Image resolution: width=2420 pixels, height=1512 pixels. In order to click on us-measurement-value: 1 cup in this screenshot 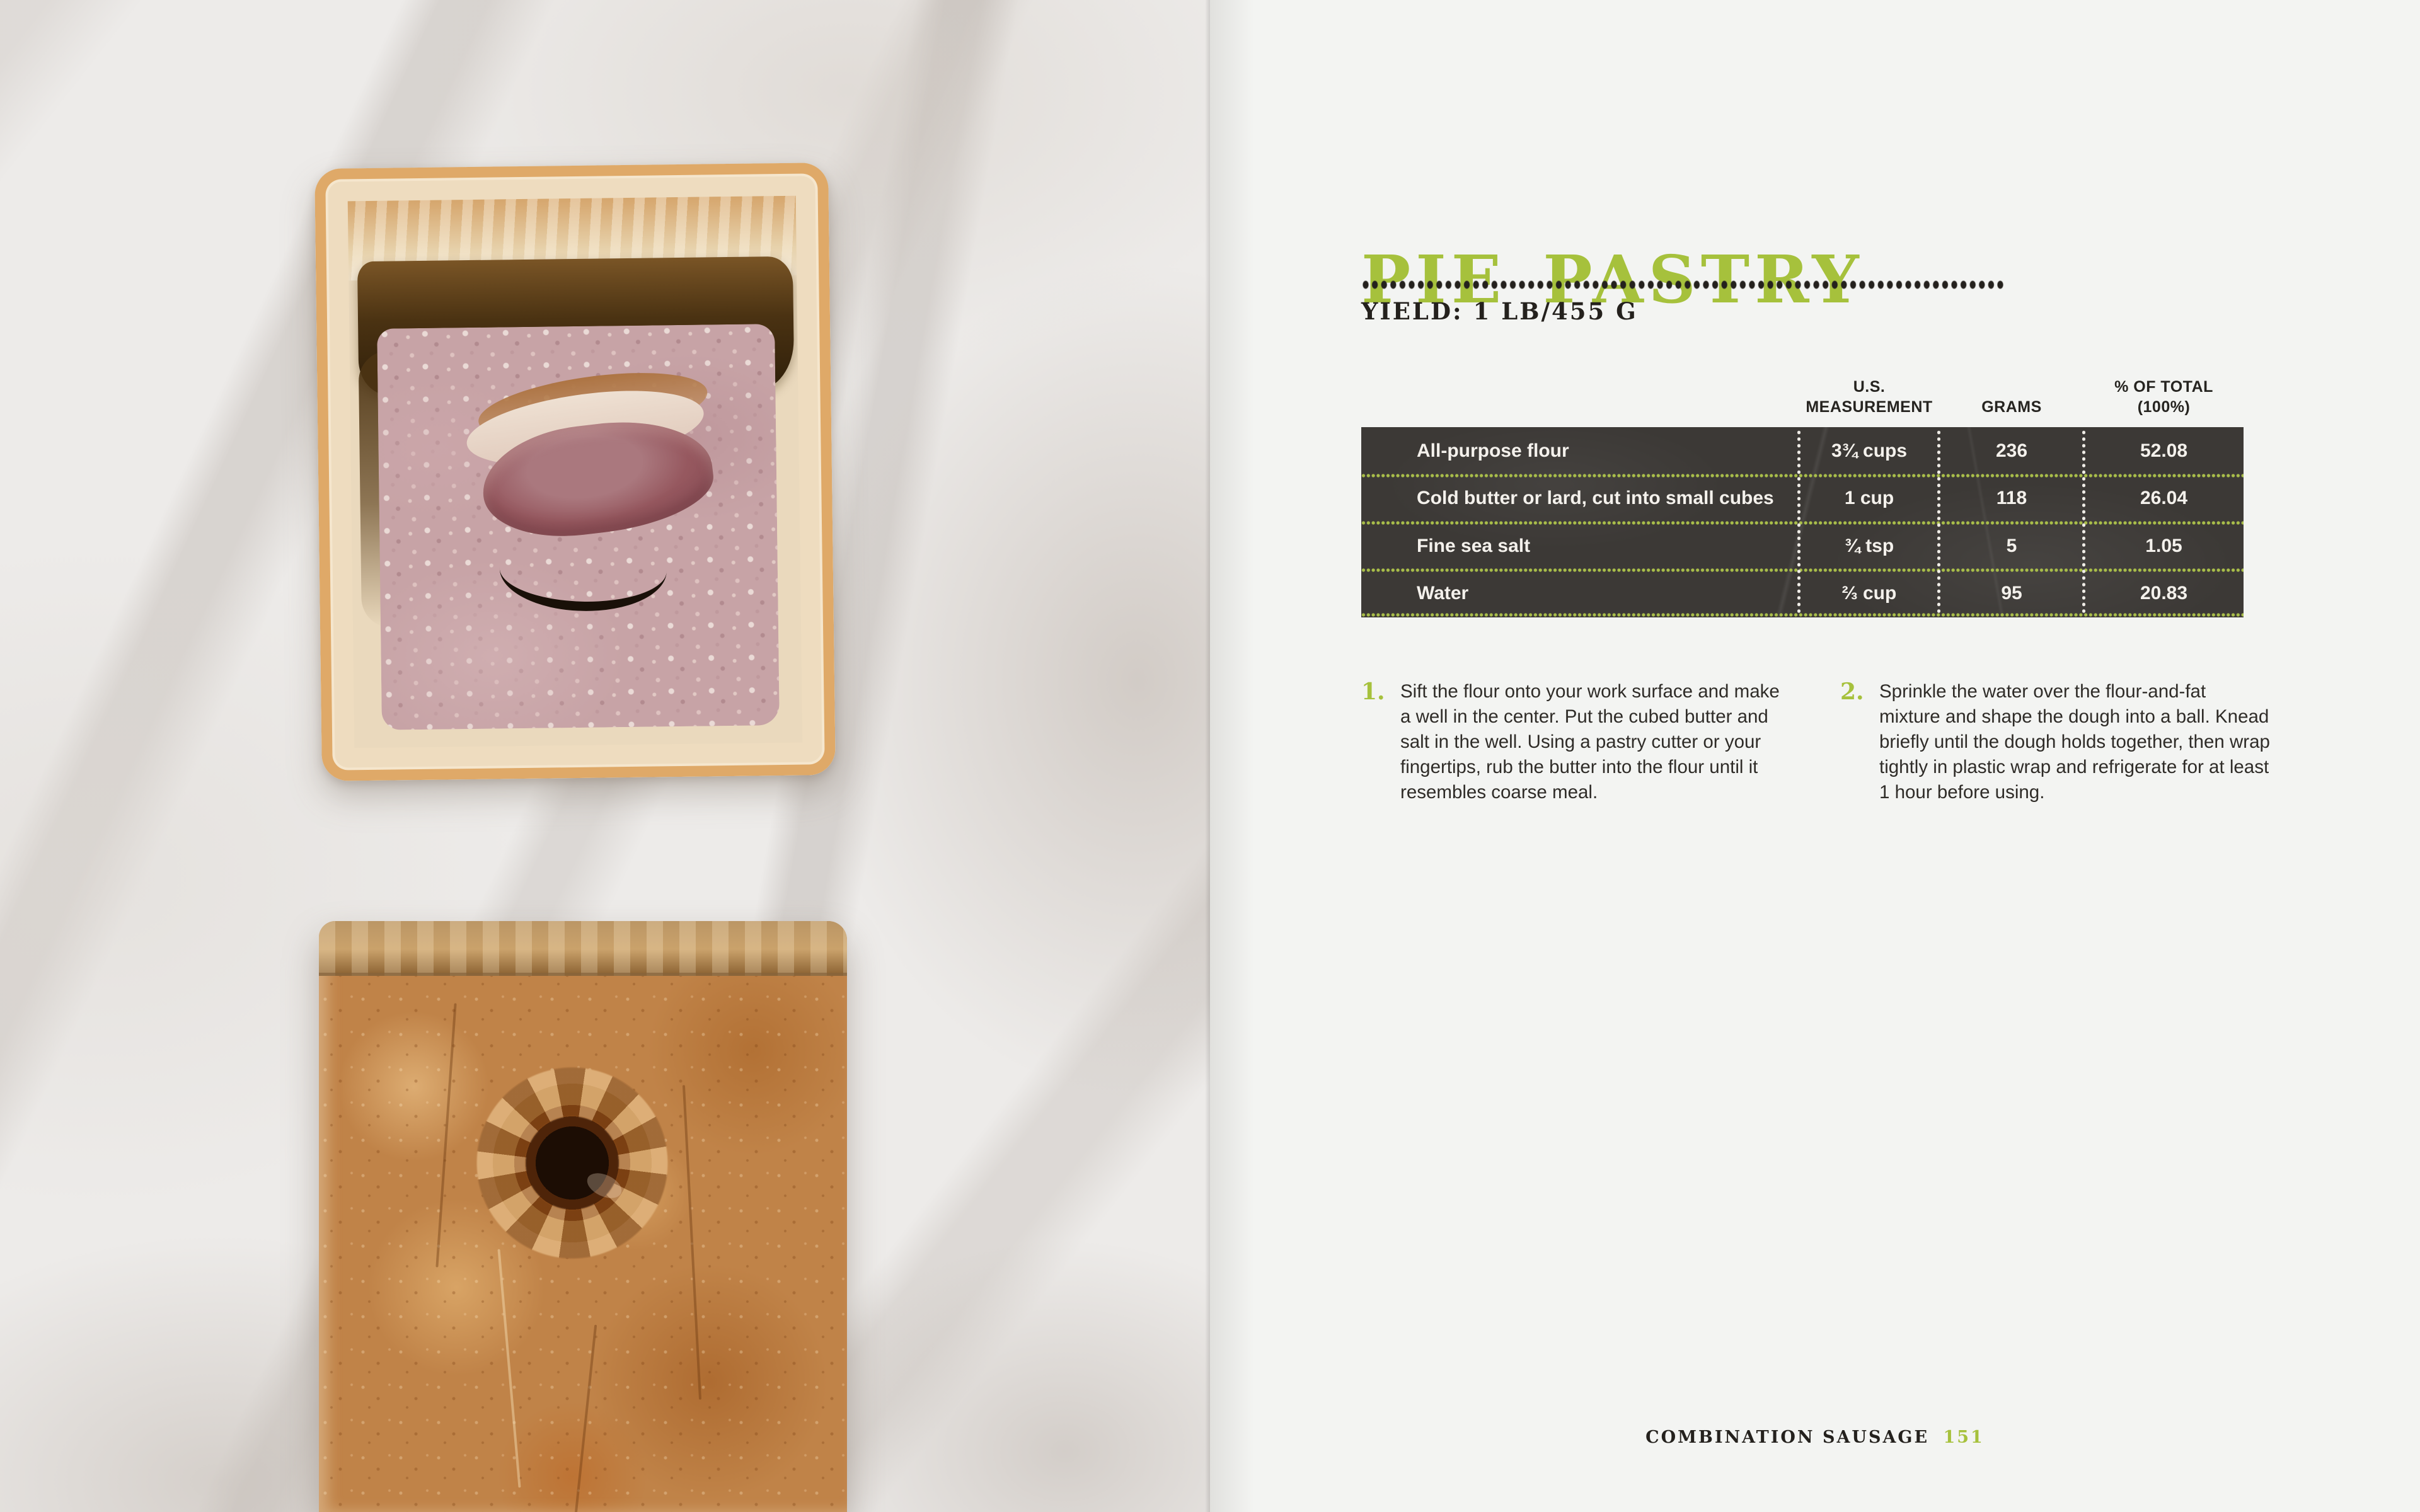, I will do `click(1869, 498)`.